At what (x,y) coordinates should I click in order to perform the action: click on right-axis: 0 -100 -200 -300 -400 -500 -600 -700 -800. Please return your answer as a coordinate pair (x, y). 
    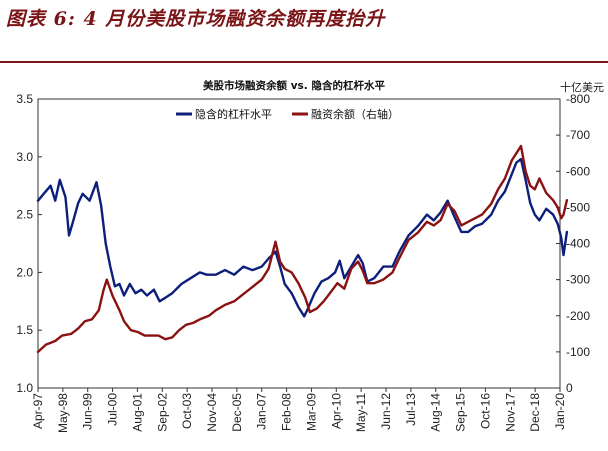
    Looking at the image, I should click on (573, 243).